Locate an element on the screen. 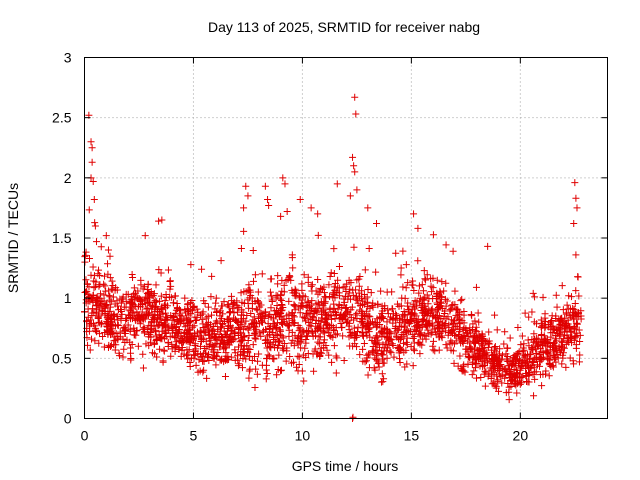 This screenshot has width=640, height=480. x-tick-label: 5 is located at coordinates (194, 436).